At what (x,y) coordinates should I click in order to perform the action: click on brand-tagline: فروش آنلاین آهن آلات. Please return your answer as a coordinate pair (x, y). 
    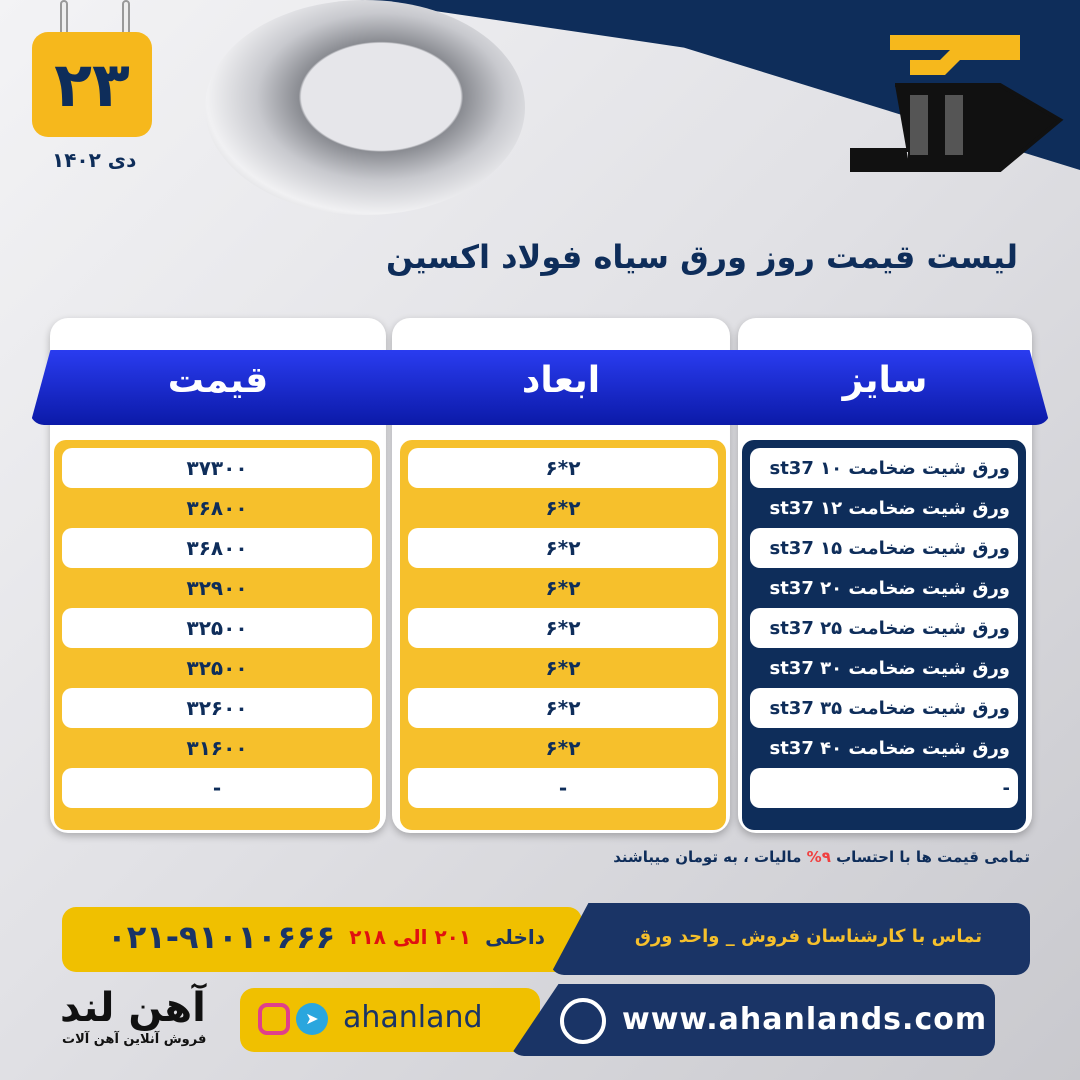
    Looking at the image, I should click on (134, 1039).